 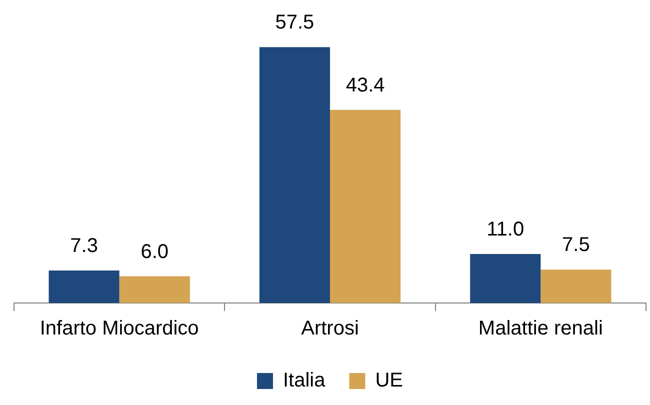 I want to click on data-label: 7.5, so click(x=576, y=245).